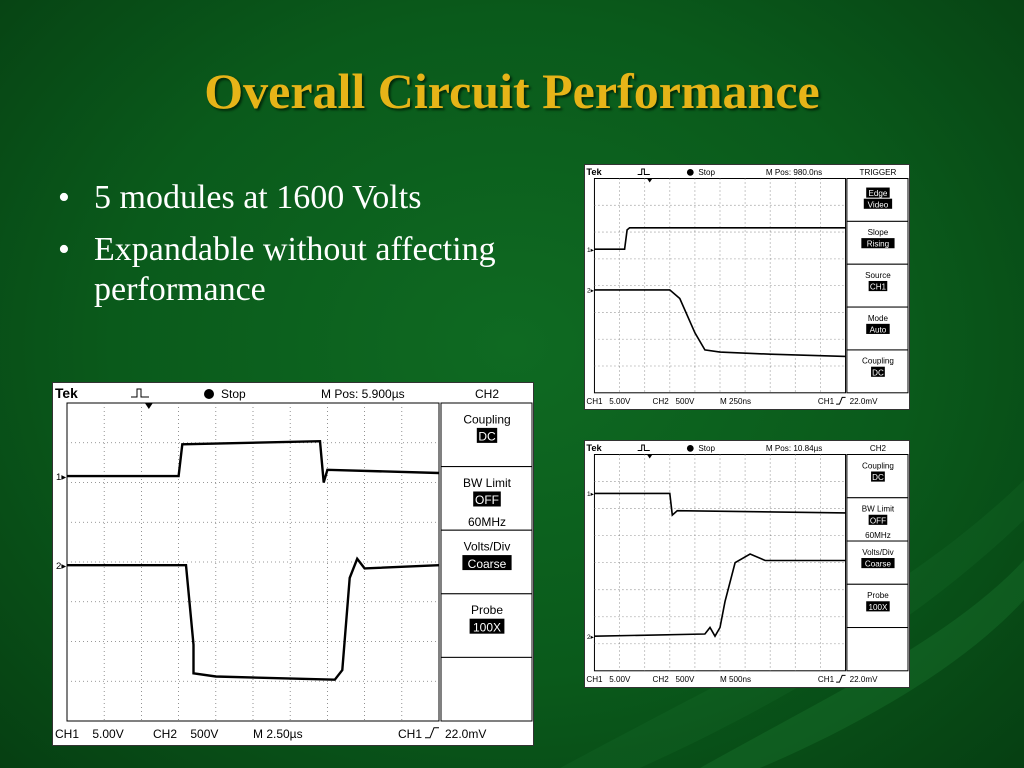 Image resolution: width=1024 pixels, height=768 pixels. I want to click on menu-item-value: CH1, so click(878, 287).